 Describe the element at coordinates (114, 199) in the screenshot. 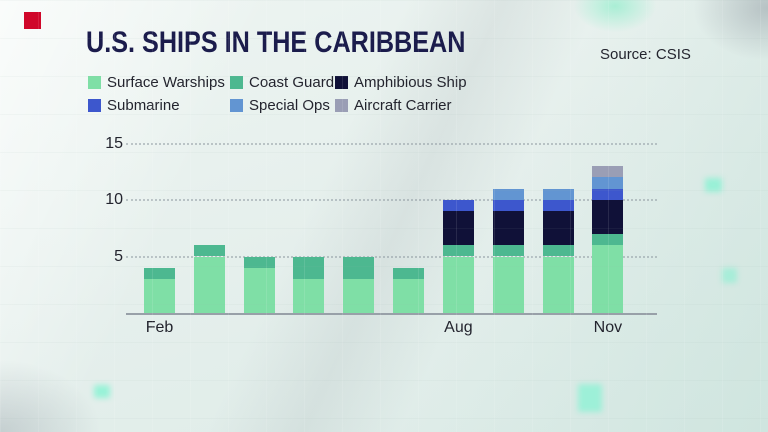

I see `y-axis-tick-label: 10` at that location.